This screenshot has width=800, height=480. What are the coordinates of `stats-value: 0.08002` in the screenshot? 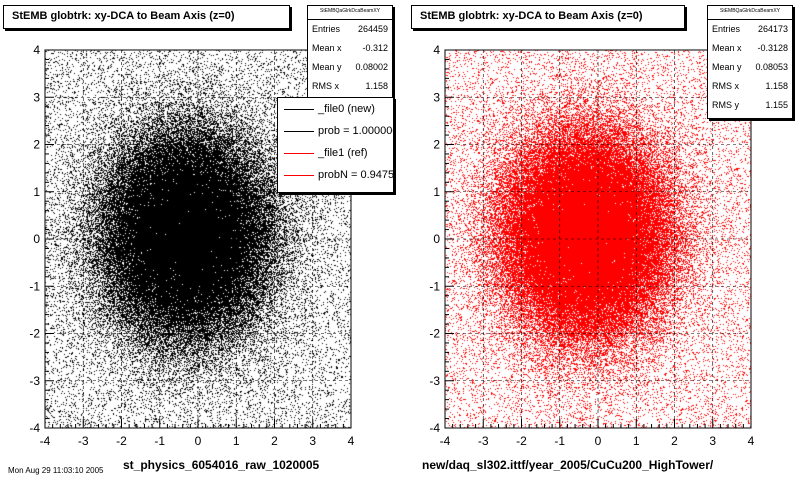 It's located at (371, 67).